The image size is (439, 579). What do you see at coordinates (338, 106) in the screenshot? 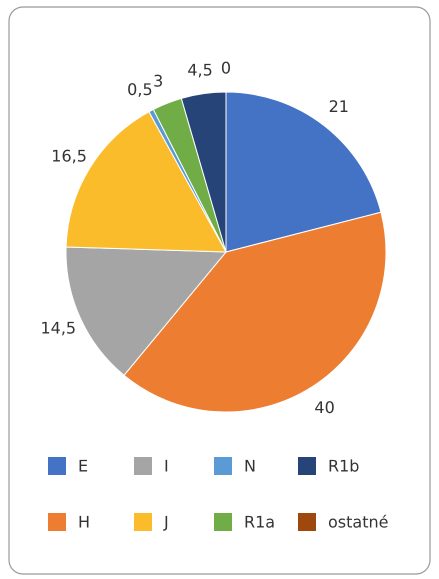
I see `data-label: 21` at bounding box center [338, 106].